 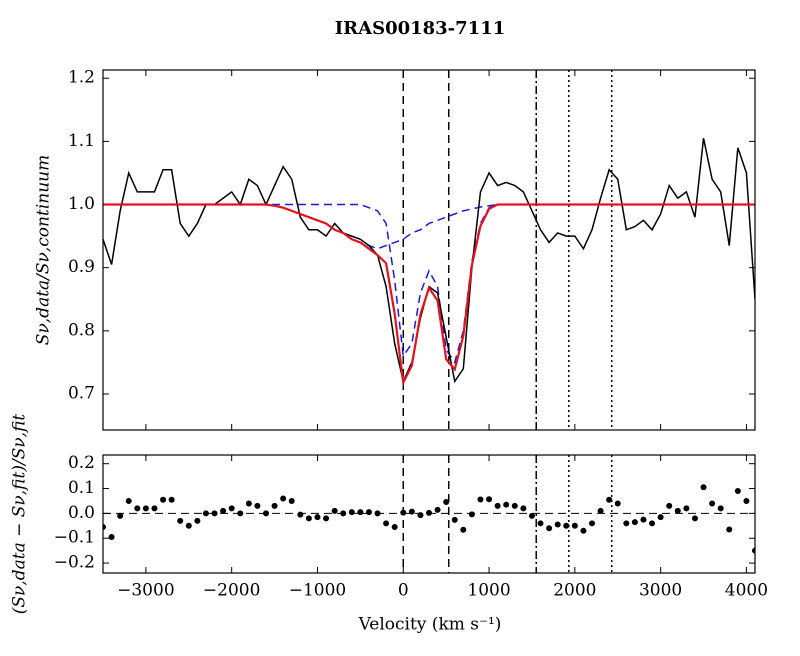 What do you see at coordinates (44, 250) in the screenshot?
I see `y-axis-label: Sν,data/Sν,continuum` at bounding box center [44, 250].